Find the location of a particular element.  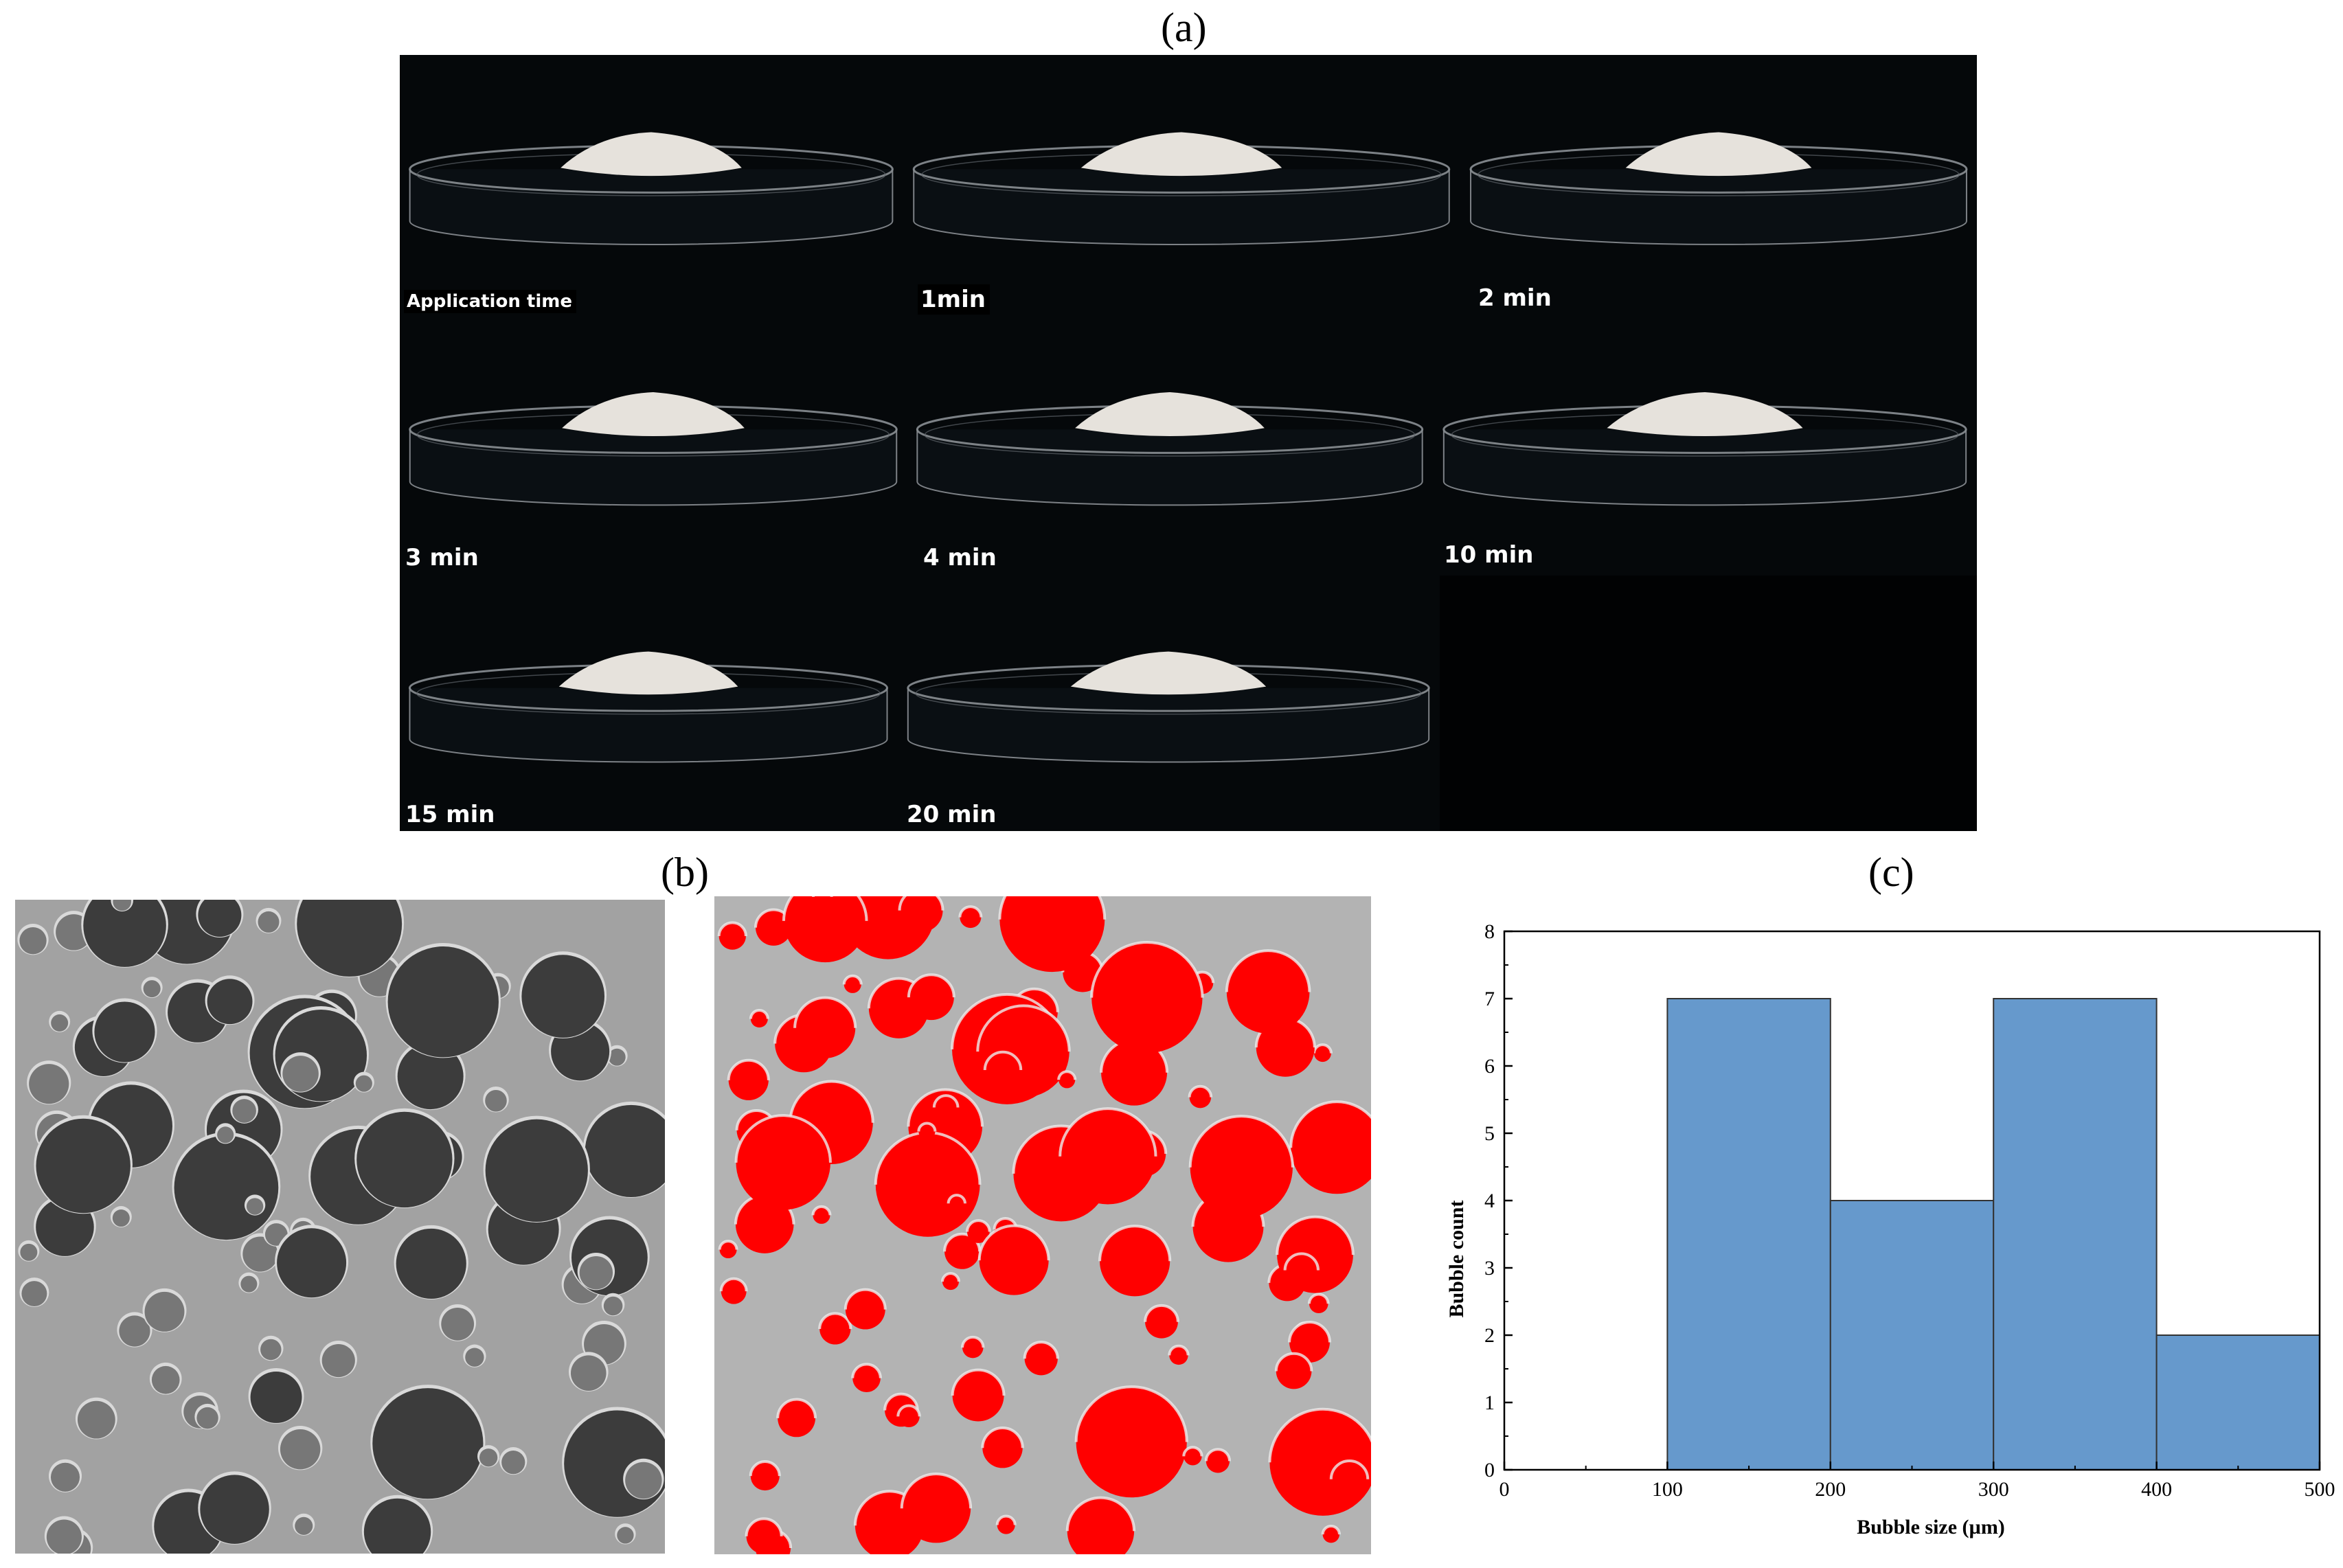

y-tick-label: 0 is located at coordinates (1489, 1470).